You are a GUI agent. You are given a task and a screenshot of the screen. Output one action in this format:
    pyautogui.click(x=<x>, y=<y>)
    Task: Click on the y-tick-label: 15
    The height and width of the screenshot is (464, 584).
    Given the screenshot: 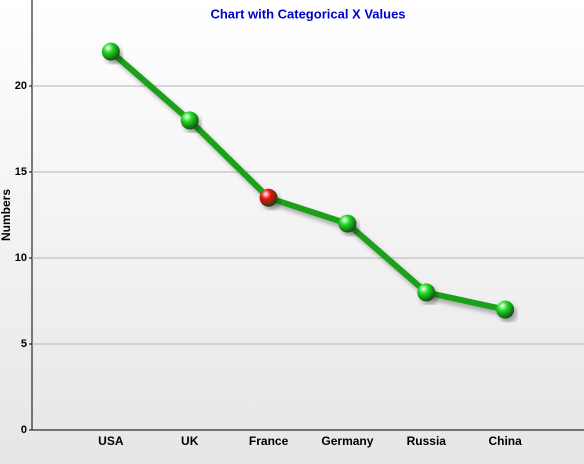 What is the action you would take?
    pyautogui.click(x=21, y=172)
    